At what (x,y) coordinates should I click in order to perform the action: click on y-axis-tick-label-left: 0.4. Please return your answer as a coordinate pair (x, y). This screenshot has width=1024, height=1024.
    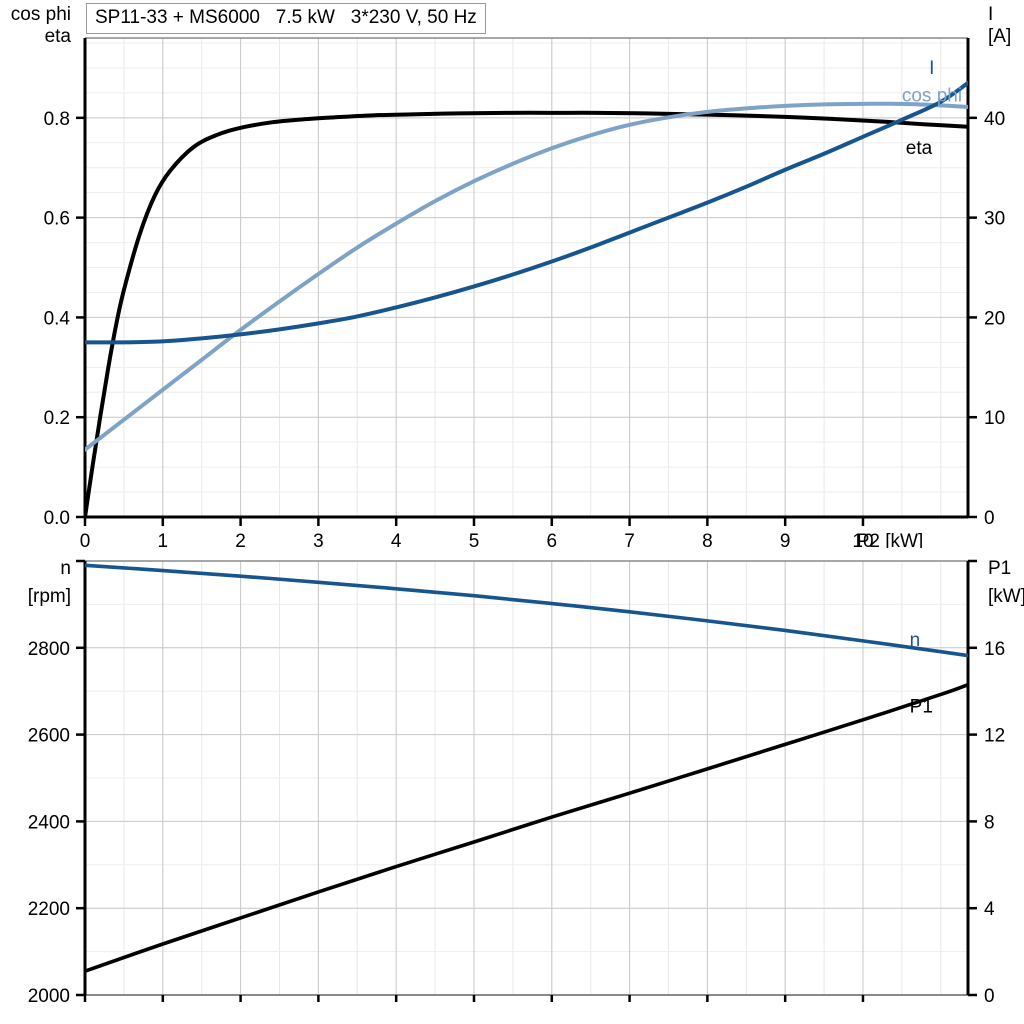
    Looking at the image, I should click on (57, 318).